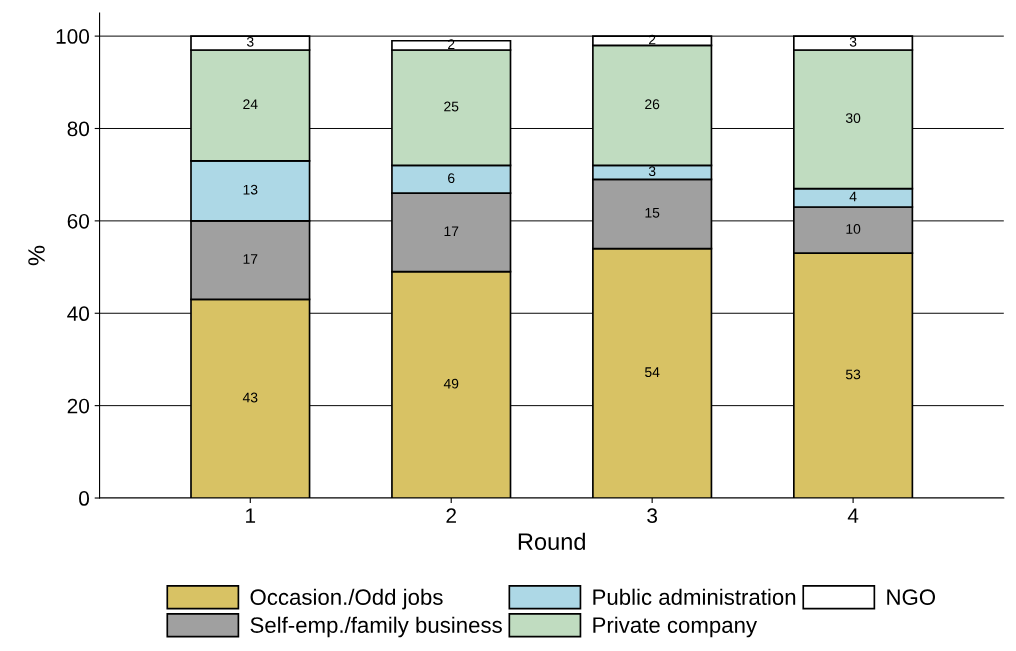 This screenshot has height=651, width=1016. What do you see at coordinates (853, 515) in the screenshot?
I see `x-tick-label: 4` at bounding box center [853, 515].